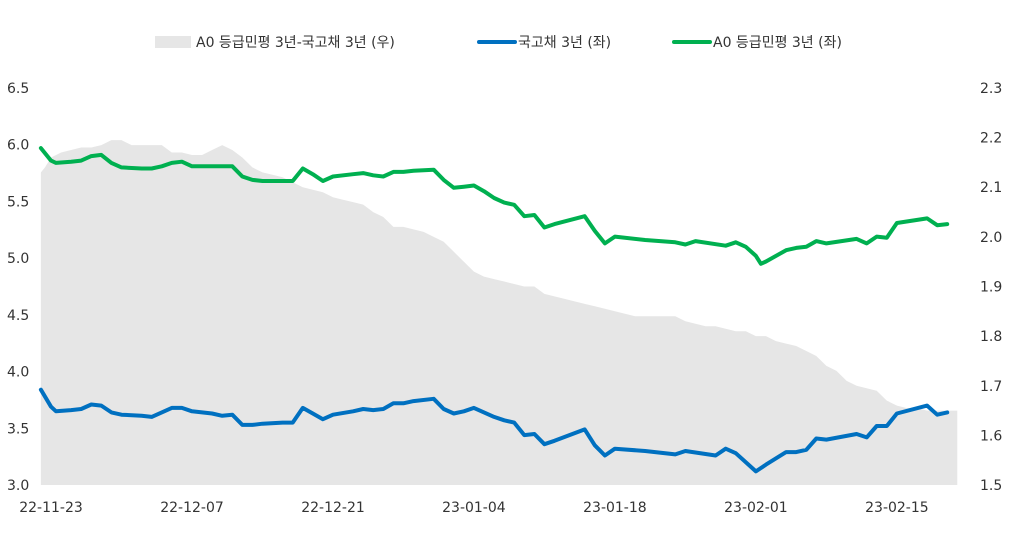 This screenshot has width=1015, height=551. I want to click on y-right-tick-label: 1.7, so click(991, 387).